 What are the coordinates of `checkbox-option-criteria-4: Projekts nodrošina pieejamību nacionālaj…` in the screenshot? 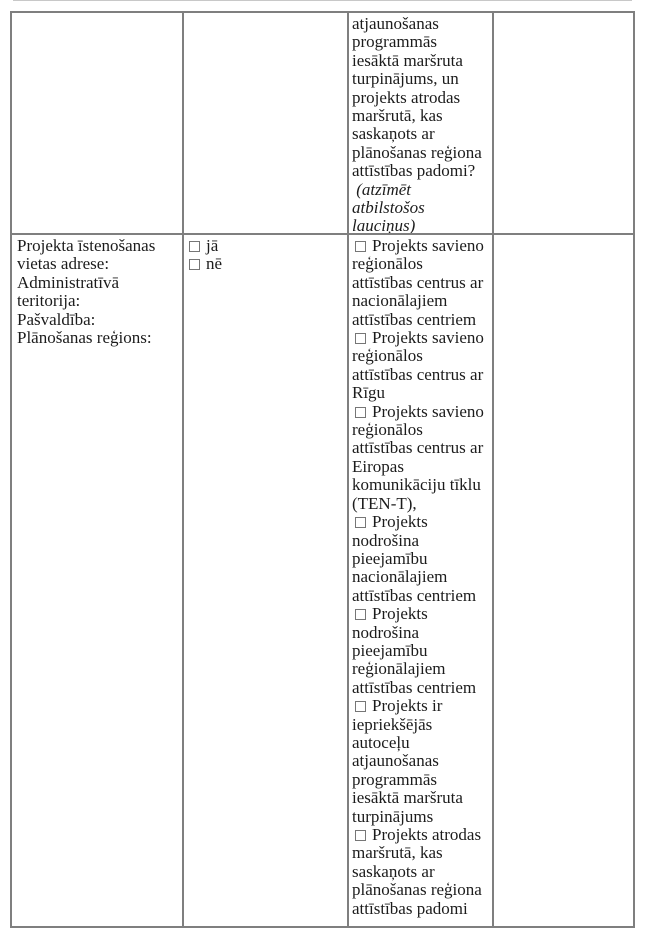 It's located at (421, 558).